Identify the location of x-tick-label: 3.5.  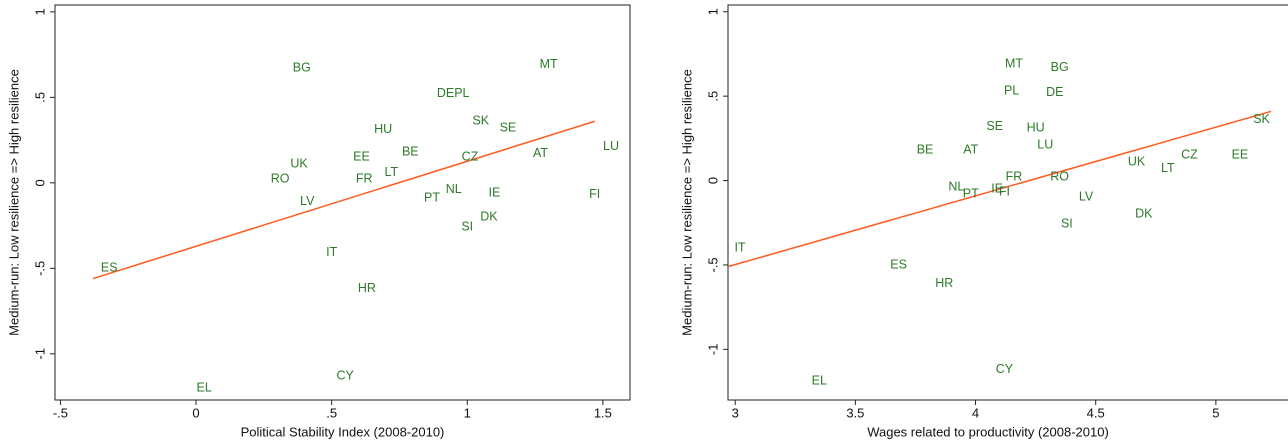
(855, 412).